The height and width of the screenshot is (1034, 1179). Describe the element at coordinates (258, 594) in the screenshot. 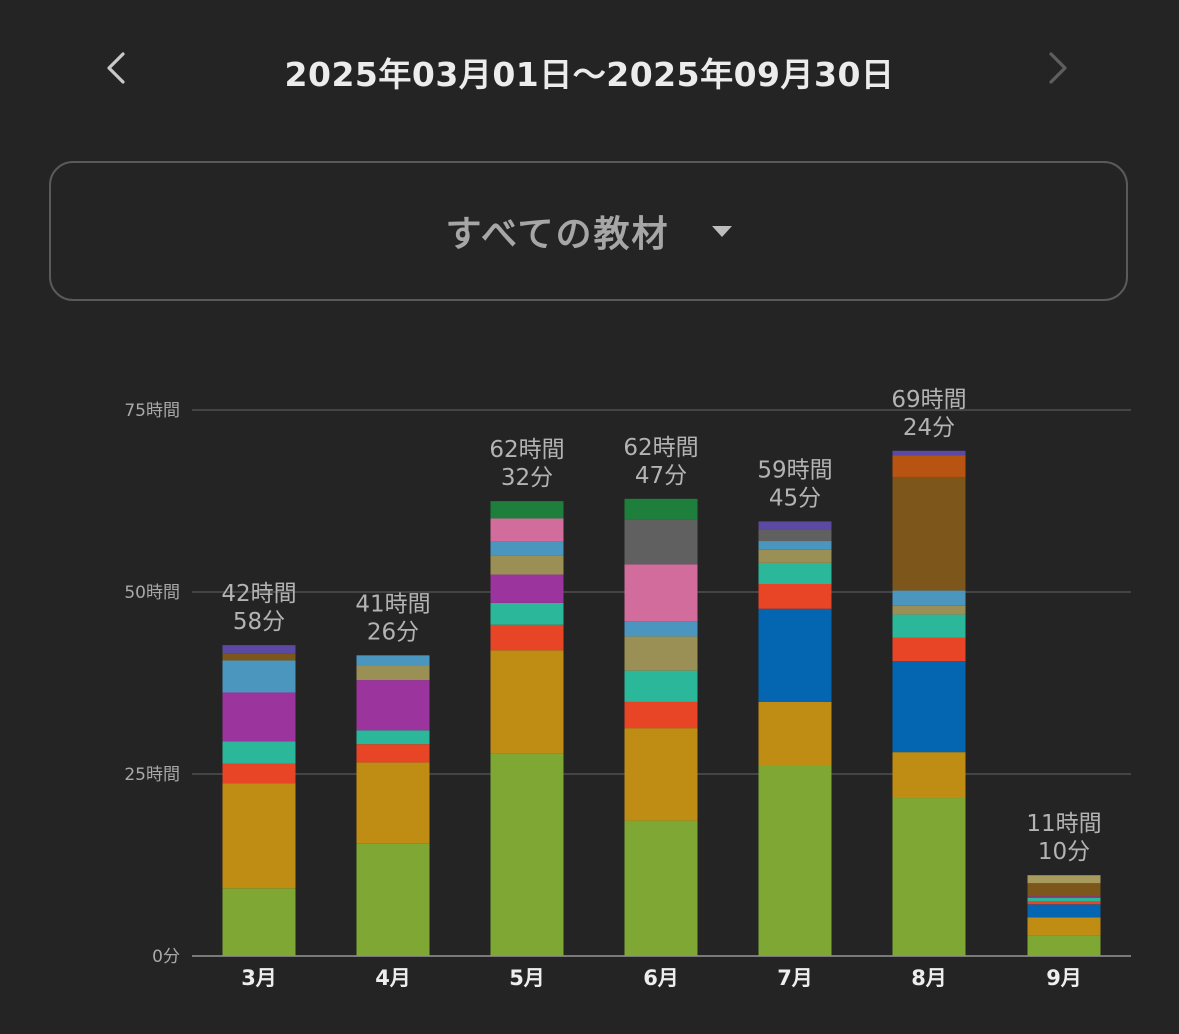

I see `bar-total-label: 42時間` at that location.